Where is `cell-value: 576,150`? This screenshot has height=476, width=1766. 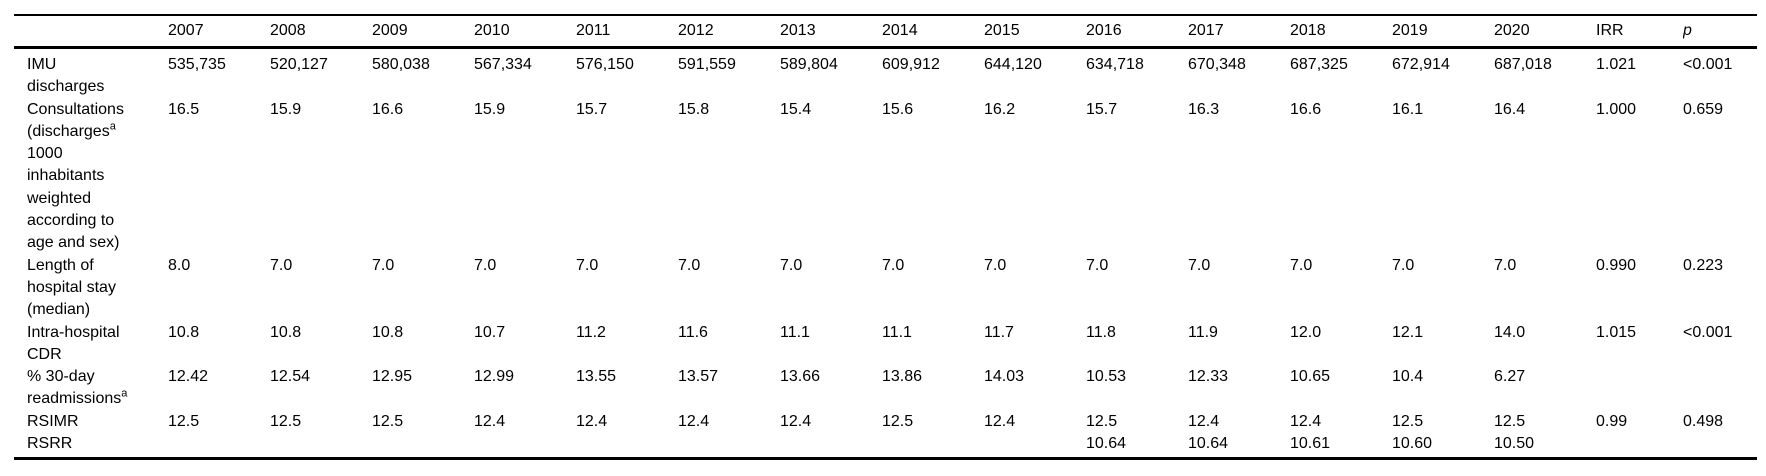 cell-value: 576,150 is located at coordinates (605, 64).